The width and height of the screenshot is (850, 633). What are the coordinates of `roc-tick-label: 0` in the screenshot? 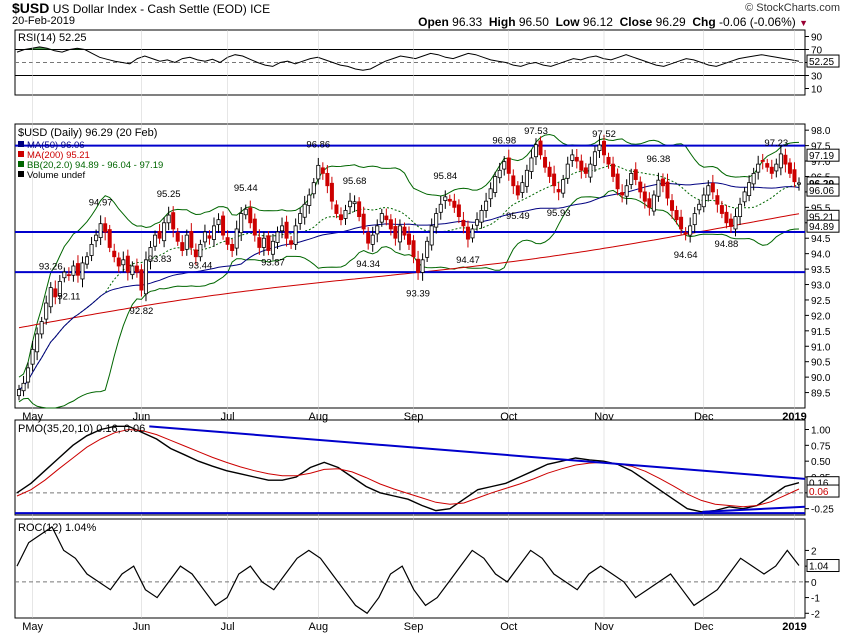 It's located at (814, 583).